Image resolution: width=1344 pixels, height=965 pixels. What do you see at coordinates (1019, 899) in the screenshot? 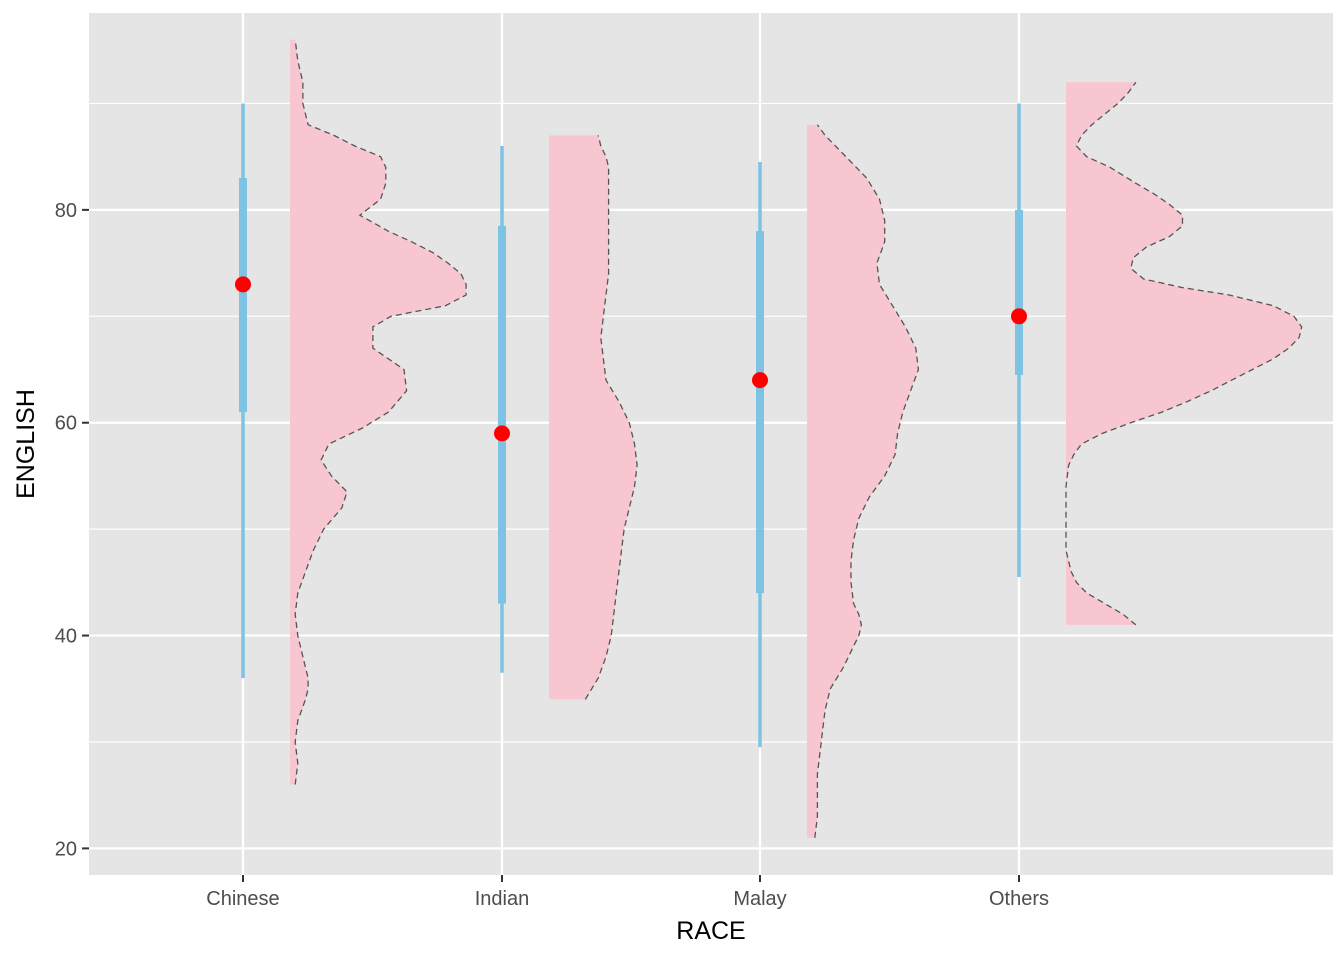
I see `x-tick-label: Others` at bounding box center [1019, 899].